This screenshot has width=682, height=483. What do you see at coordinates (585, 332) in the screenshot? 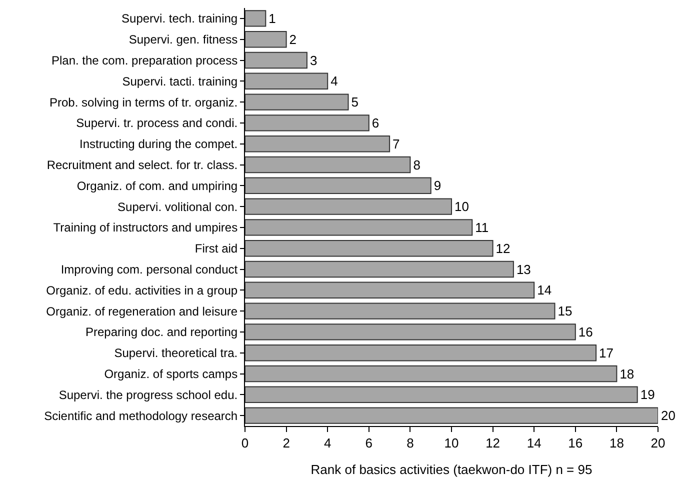
I see `data-label: 16` at bounding box center [585, 332].